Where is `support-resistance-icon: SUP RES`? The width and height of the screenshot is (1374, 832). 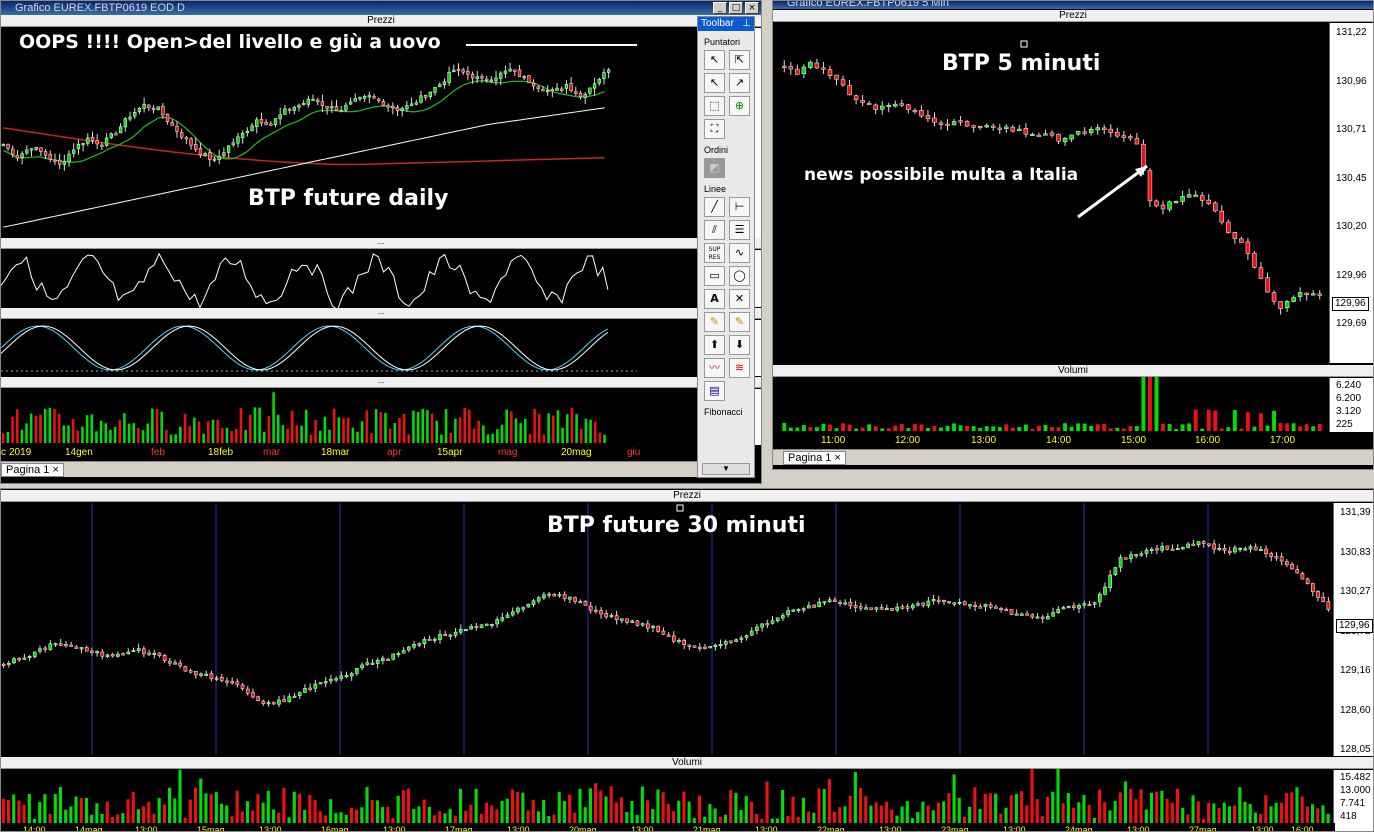 support-resistance-icon: SUP RES is located at coordinates (714, 253).